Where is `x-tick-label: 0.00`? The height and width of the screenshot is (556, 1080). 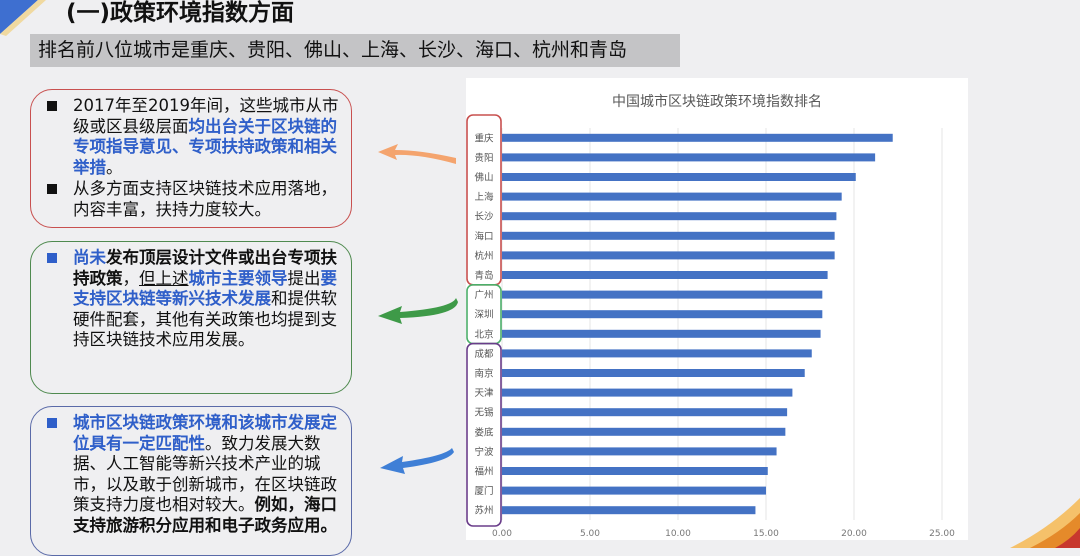 x-tick-label: 0.00 is located at coordinates (502, 534).